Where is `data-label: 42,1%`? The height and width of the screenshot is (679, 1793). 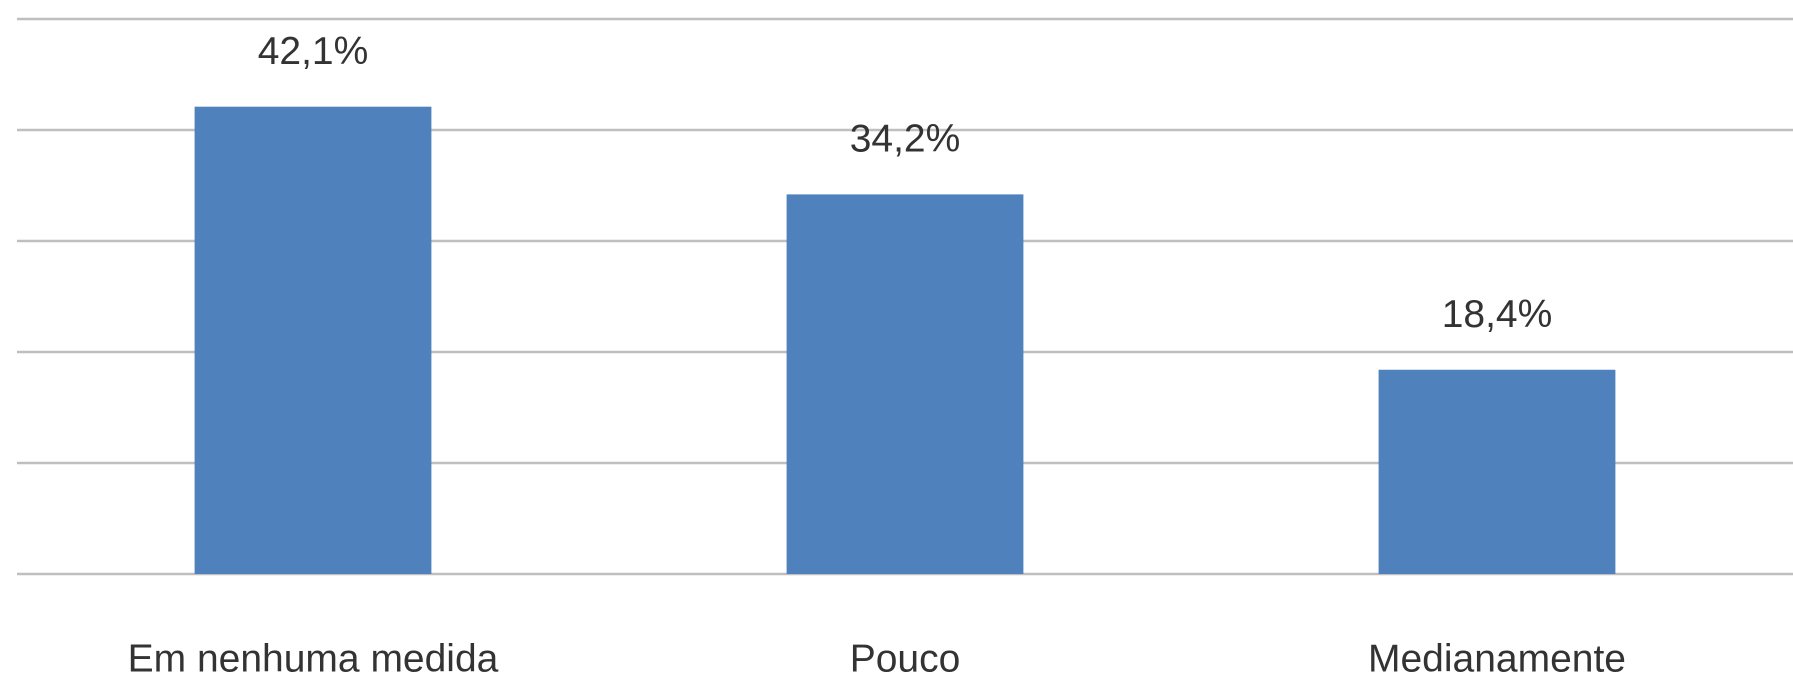 data-label: 42,1% is located at coordinates (313, 51).